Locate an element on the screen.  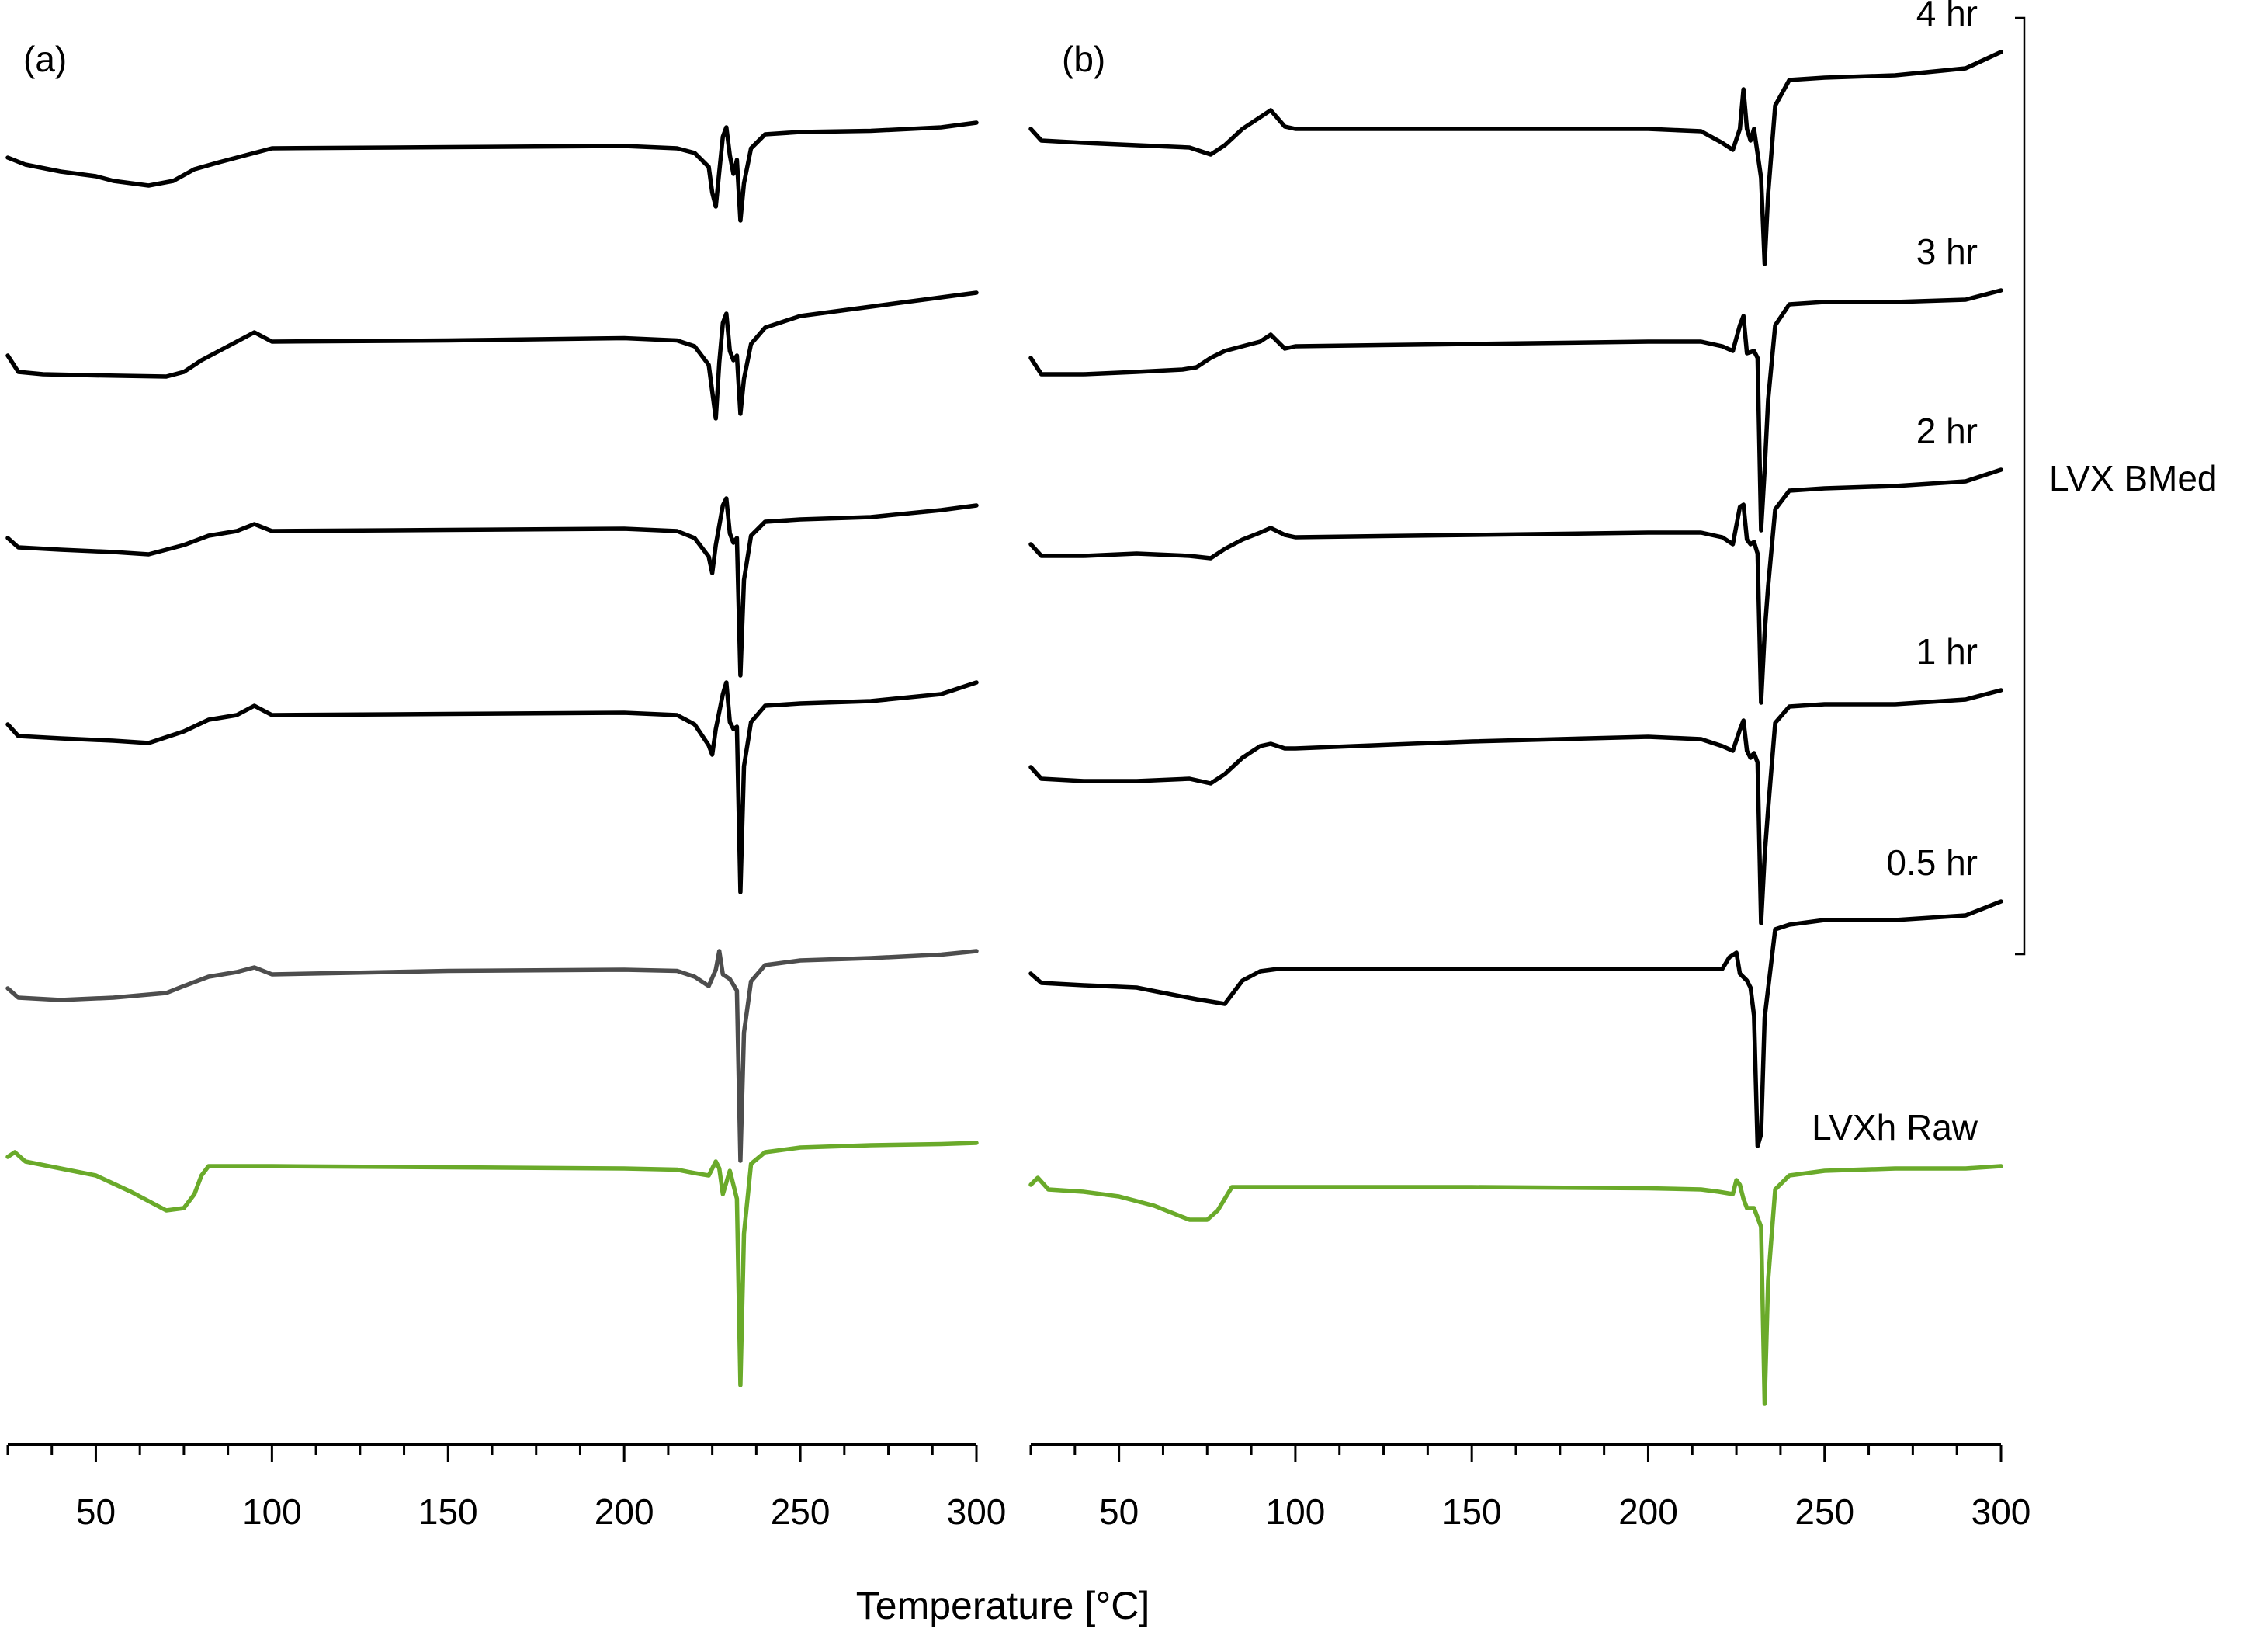
panel-b-label: (b) is located at coordinates (1083, 59).